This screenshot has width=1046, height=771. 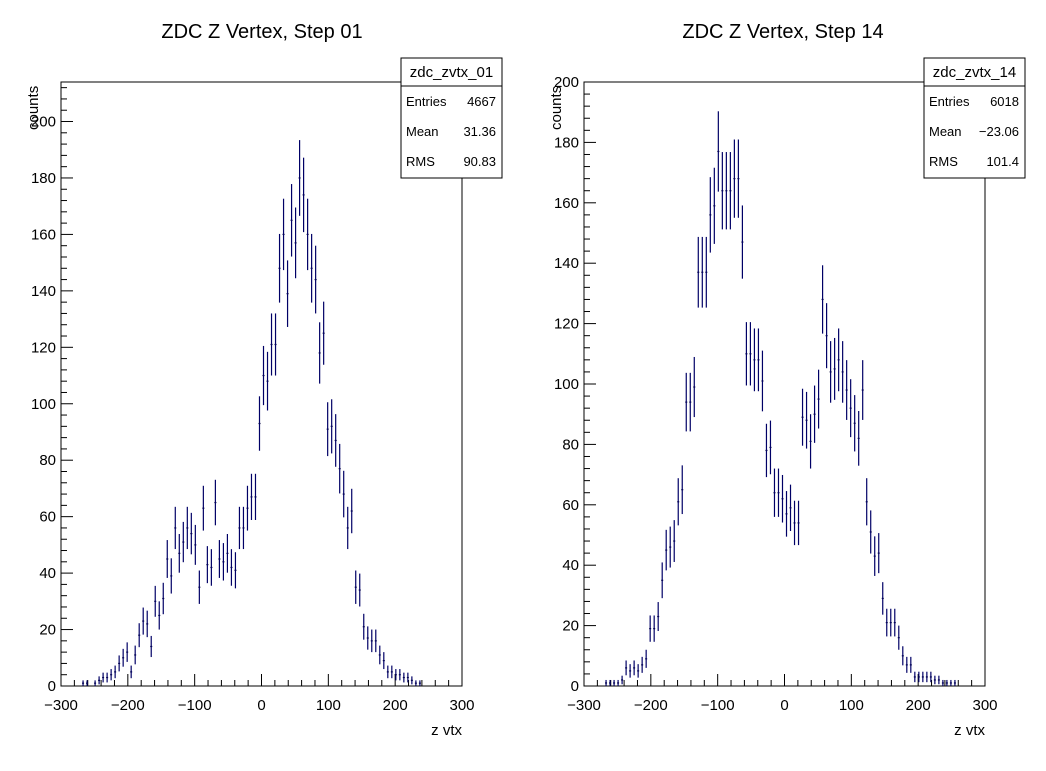 I want to click on stats-rms-value: 101.4, so click(x=1002, y=161).